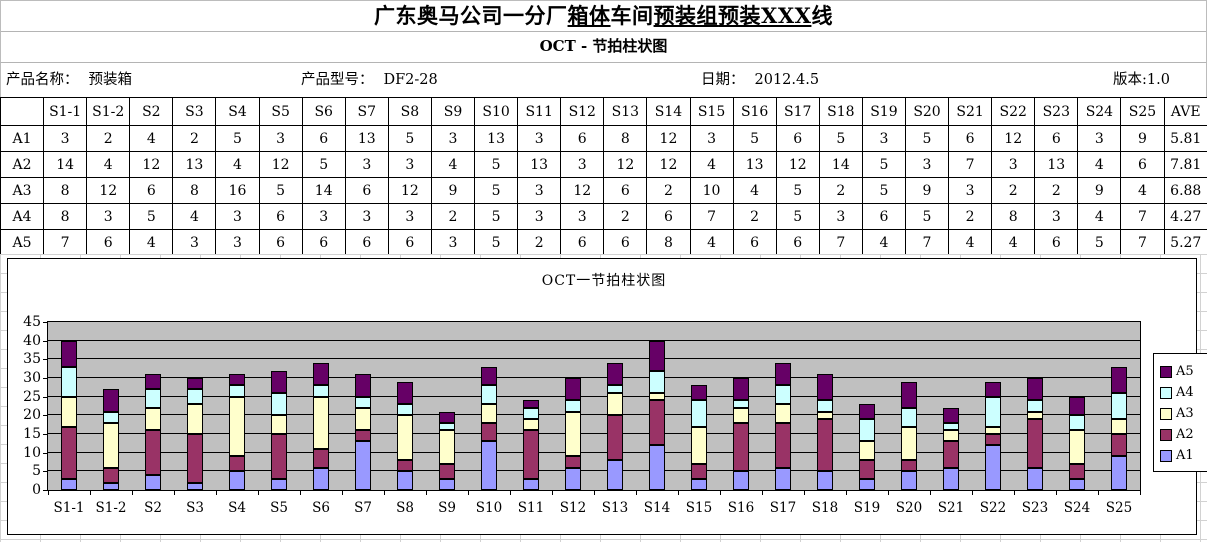 This screenshot has height=542, width=1207. What do you see at coordinates (1183, 413) in the screenshot?
I see `legend-entry: A3` at bounding box center [1183, 413].